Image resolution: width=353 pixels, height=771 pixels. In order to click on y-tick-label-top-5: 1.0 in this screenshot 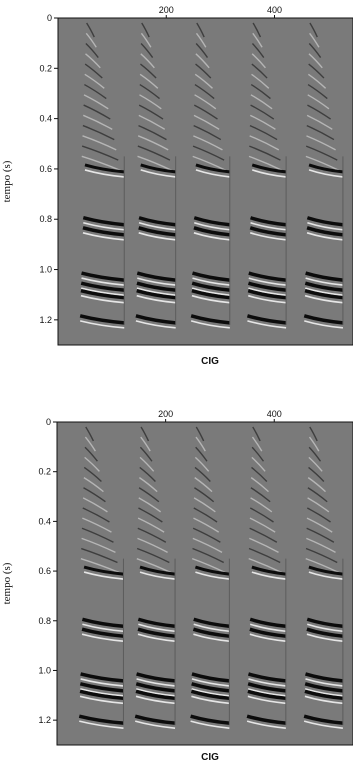, I will do `click(45, 270)`.